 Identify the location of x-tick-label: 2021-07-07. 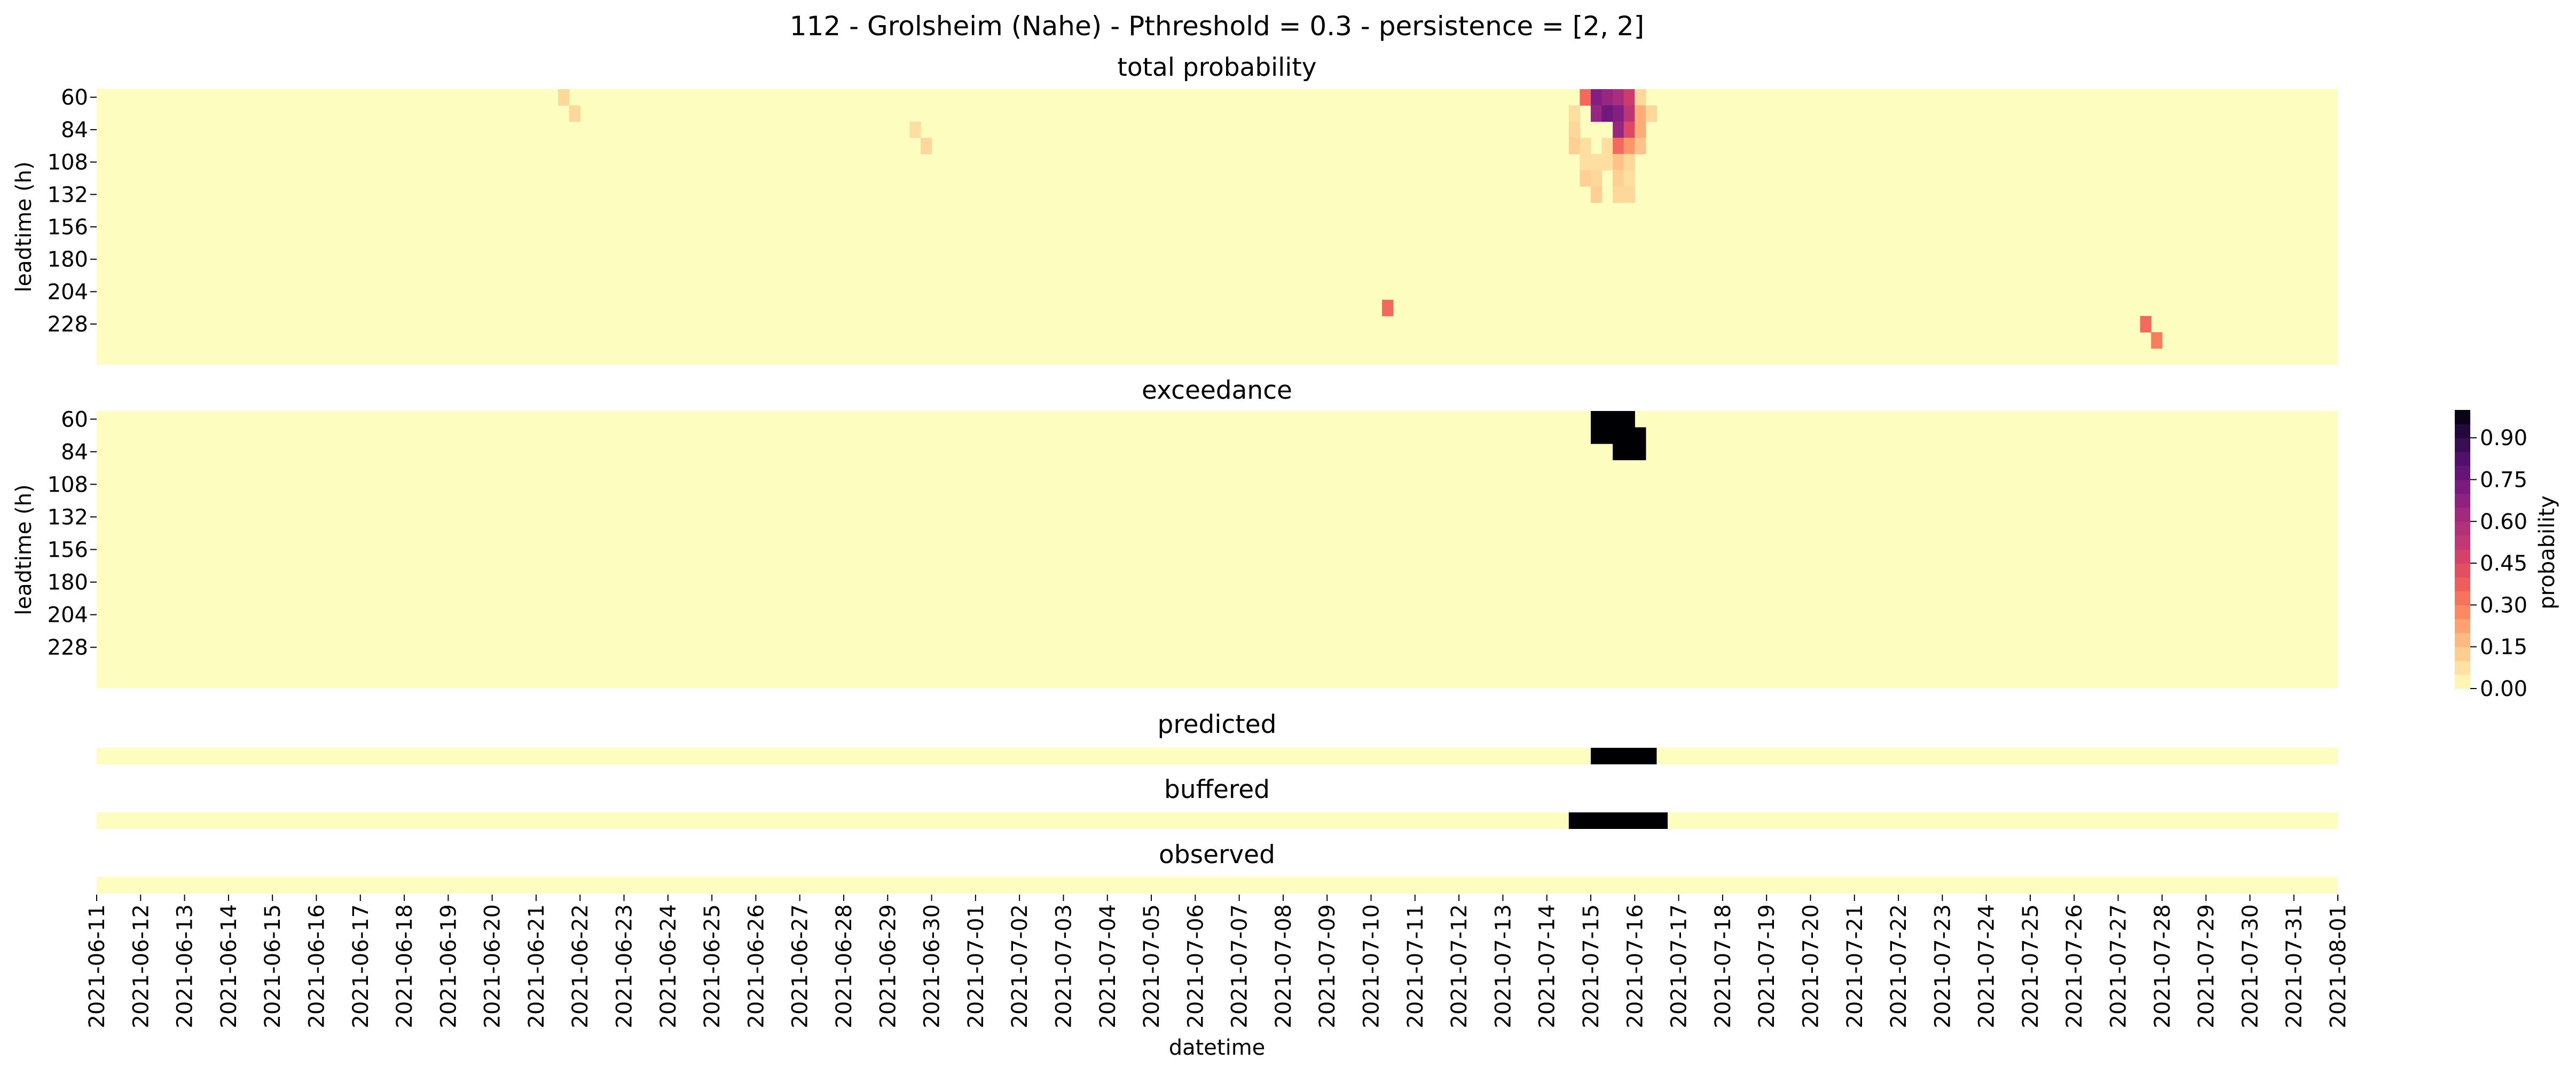
(1240, 966).